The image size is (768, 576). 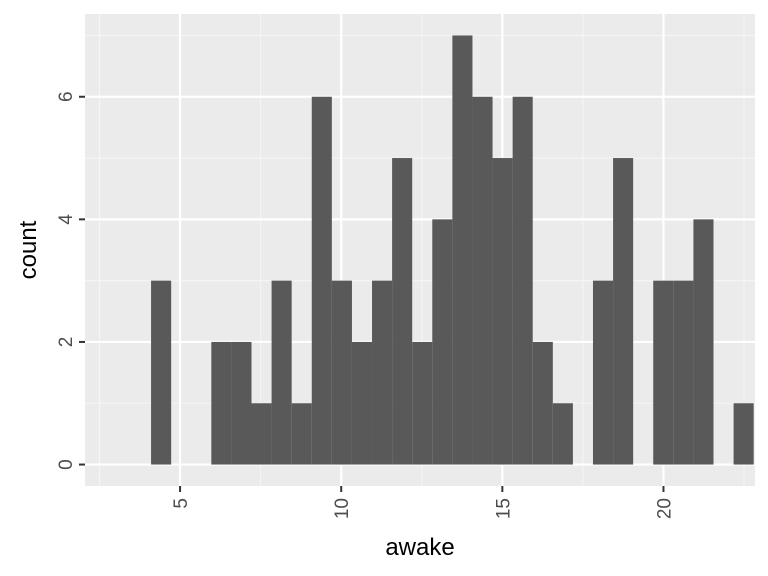 I want to click on x-tick-label: 5, so click(x=181, y=503).